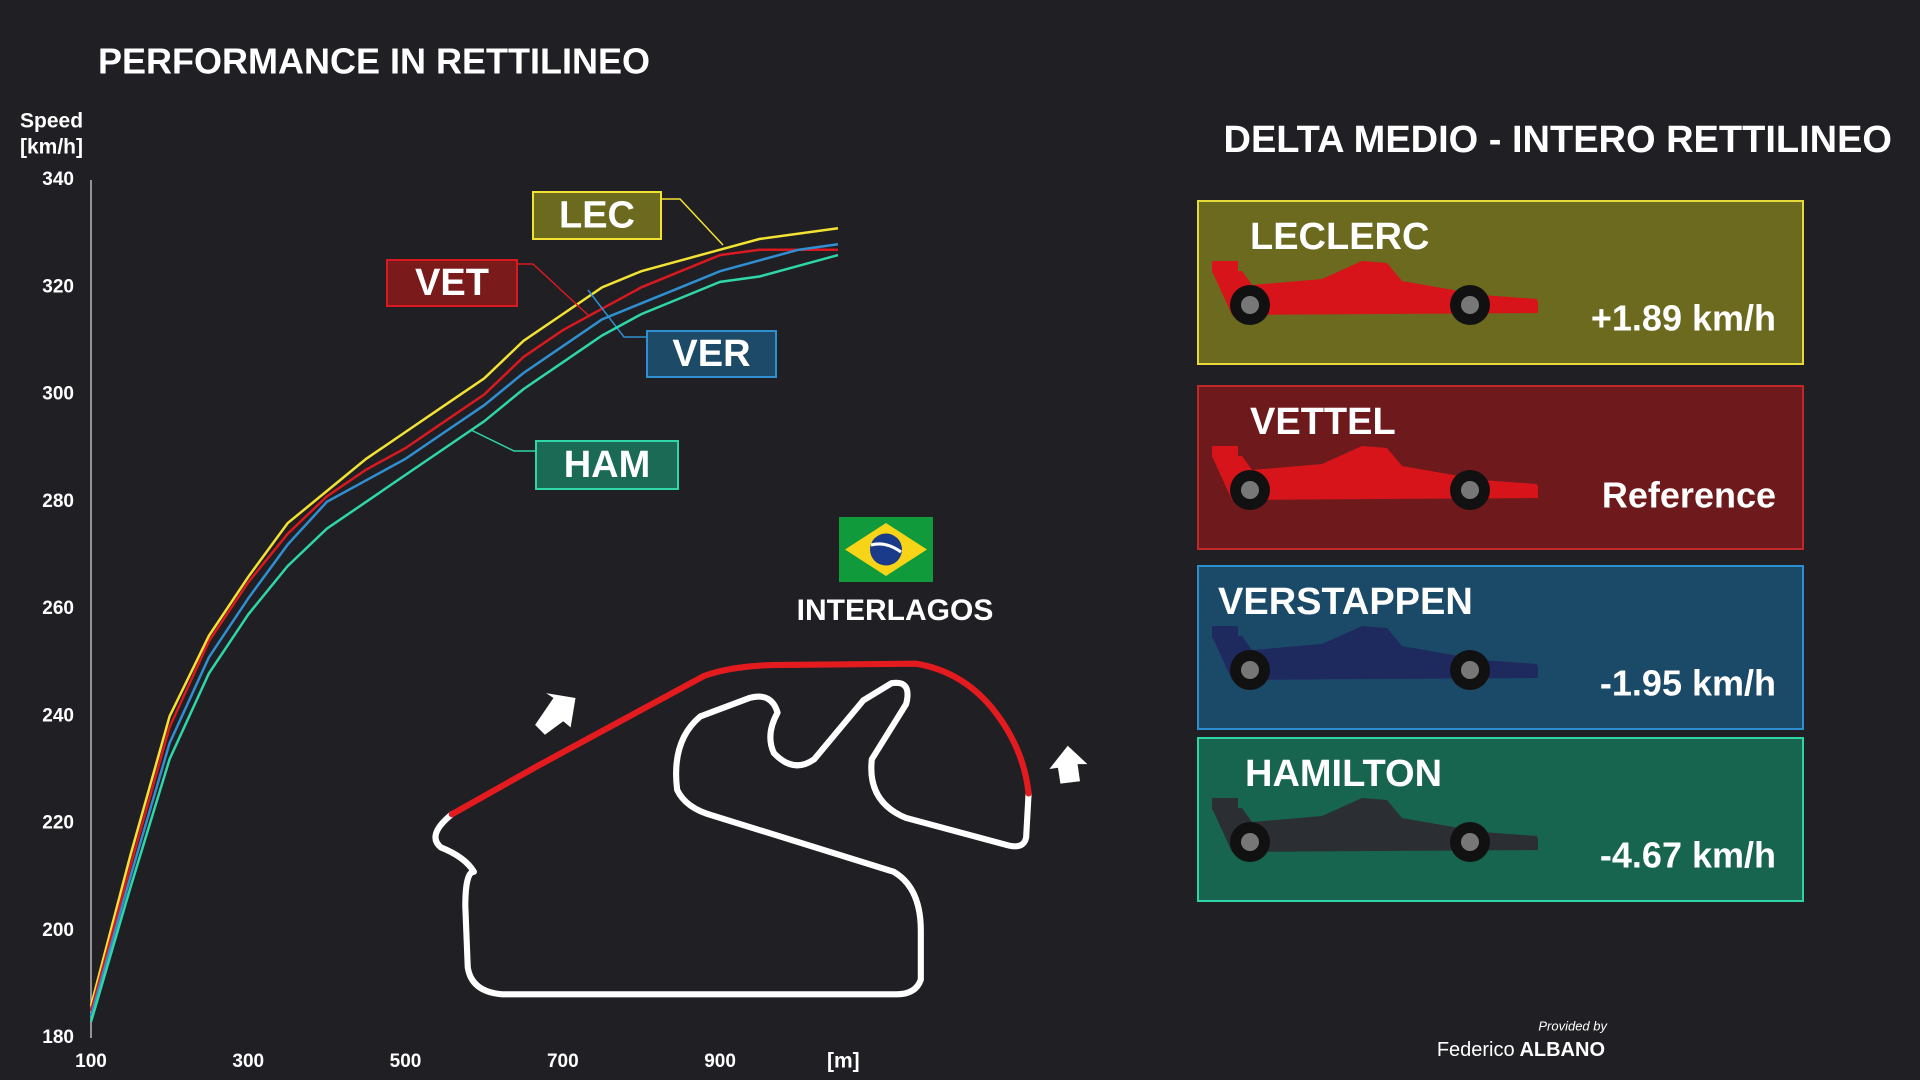 The width and height of the screenshot is (1920, 1080). What do you see at coordinates (58, 930) in the screenshot?
I see `y-tick-label: 200` at bounding box center [58, 930].